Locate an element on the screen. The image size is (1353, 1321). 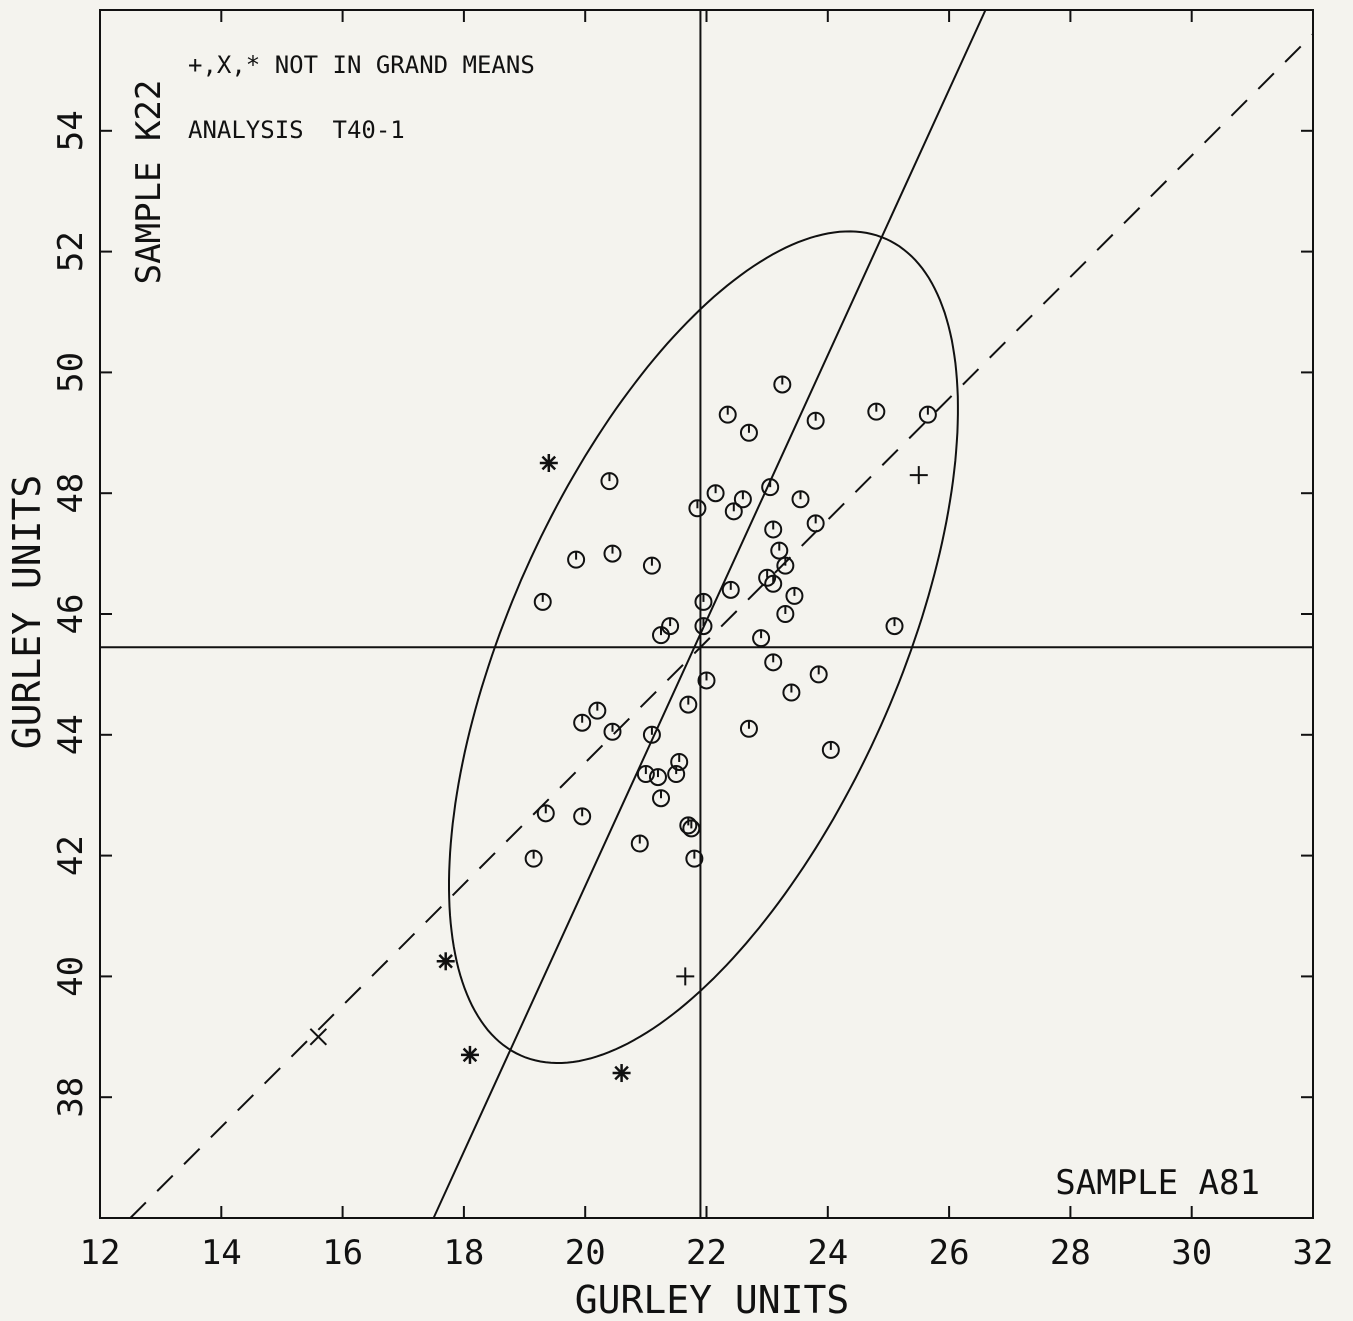
x-tick-label: 32 is located at coordinates (1313, 1253).